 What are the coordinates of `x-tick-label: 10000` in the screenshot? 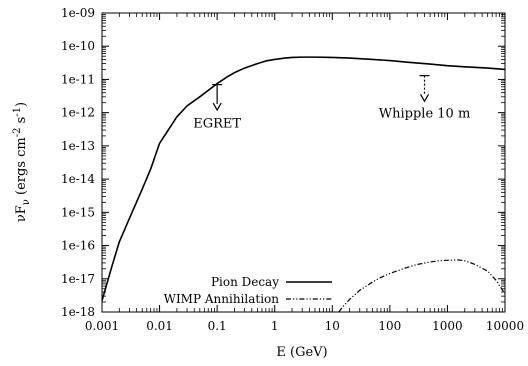 It's located at (505, 326).